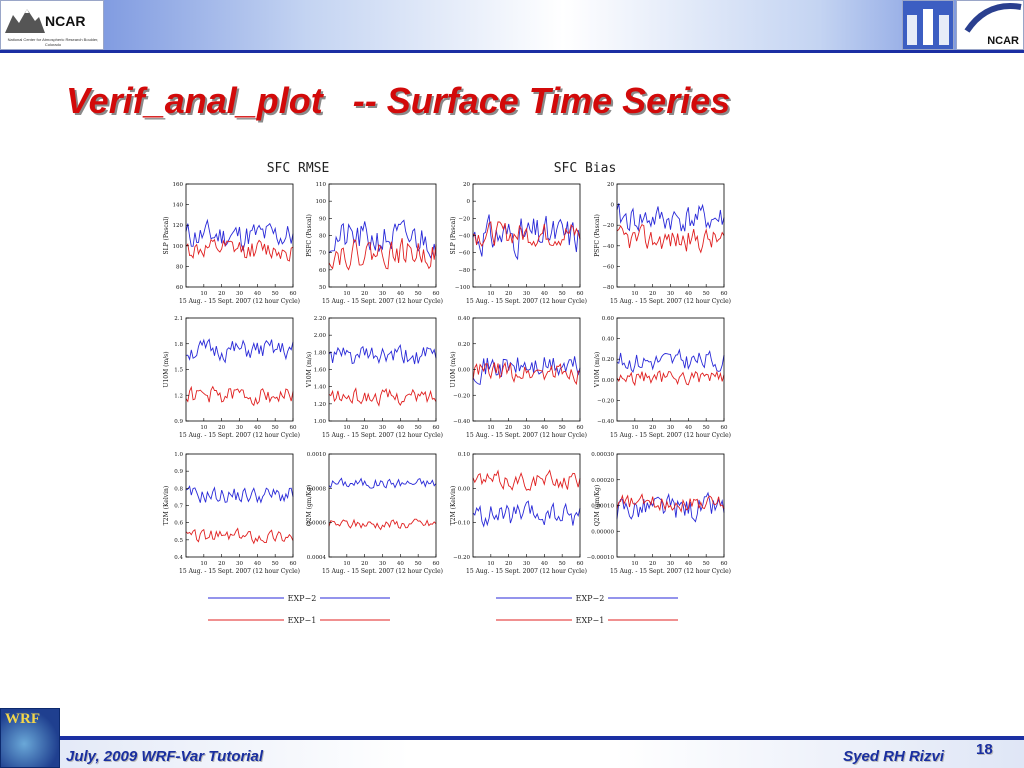 This screenshot has height=768, width=1024. Describe the element at coordinates (601, 558) in the screenshot. I see `y-tick-label: −0.00010` at that location.